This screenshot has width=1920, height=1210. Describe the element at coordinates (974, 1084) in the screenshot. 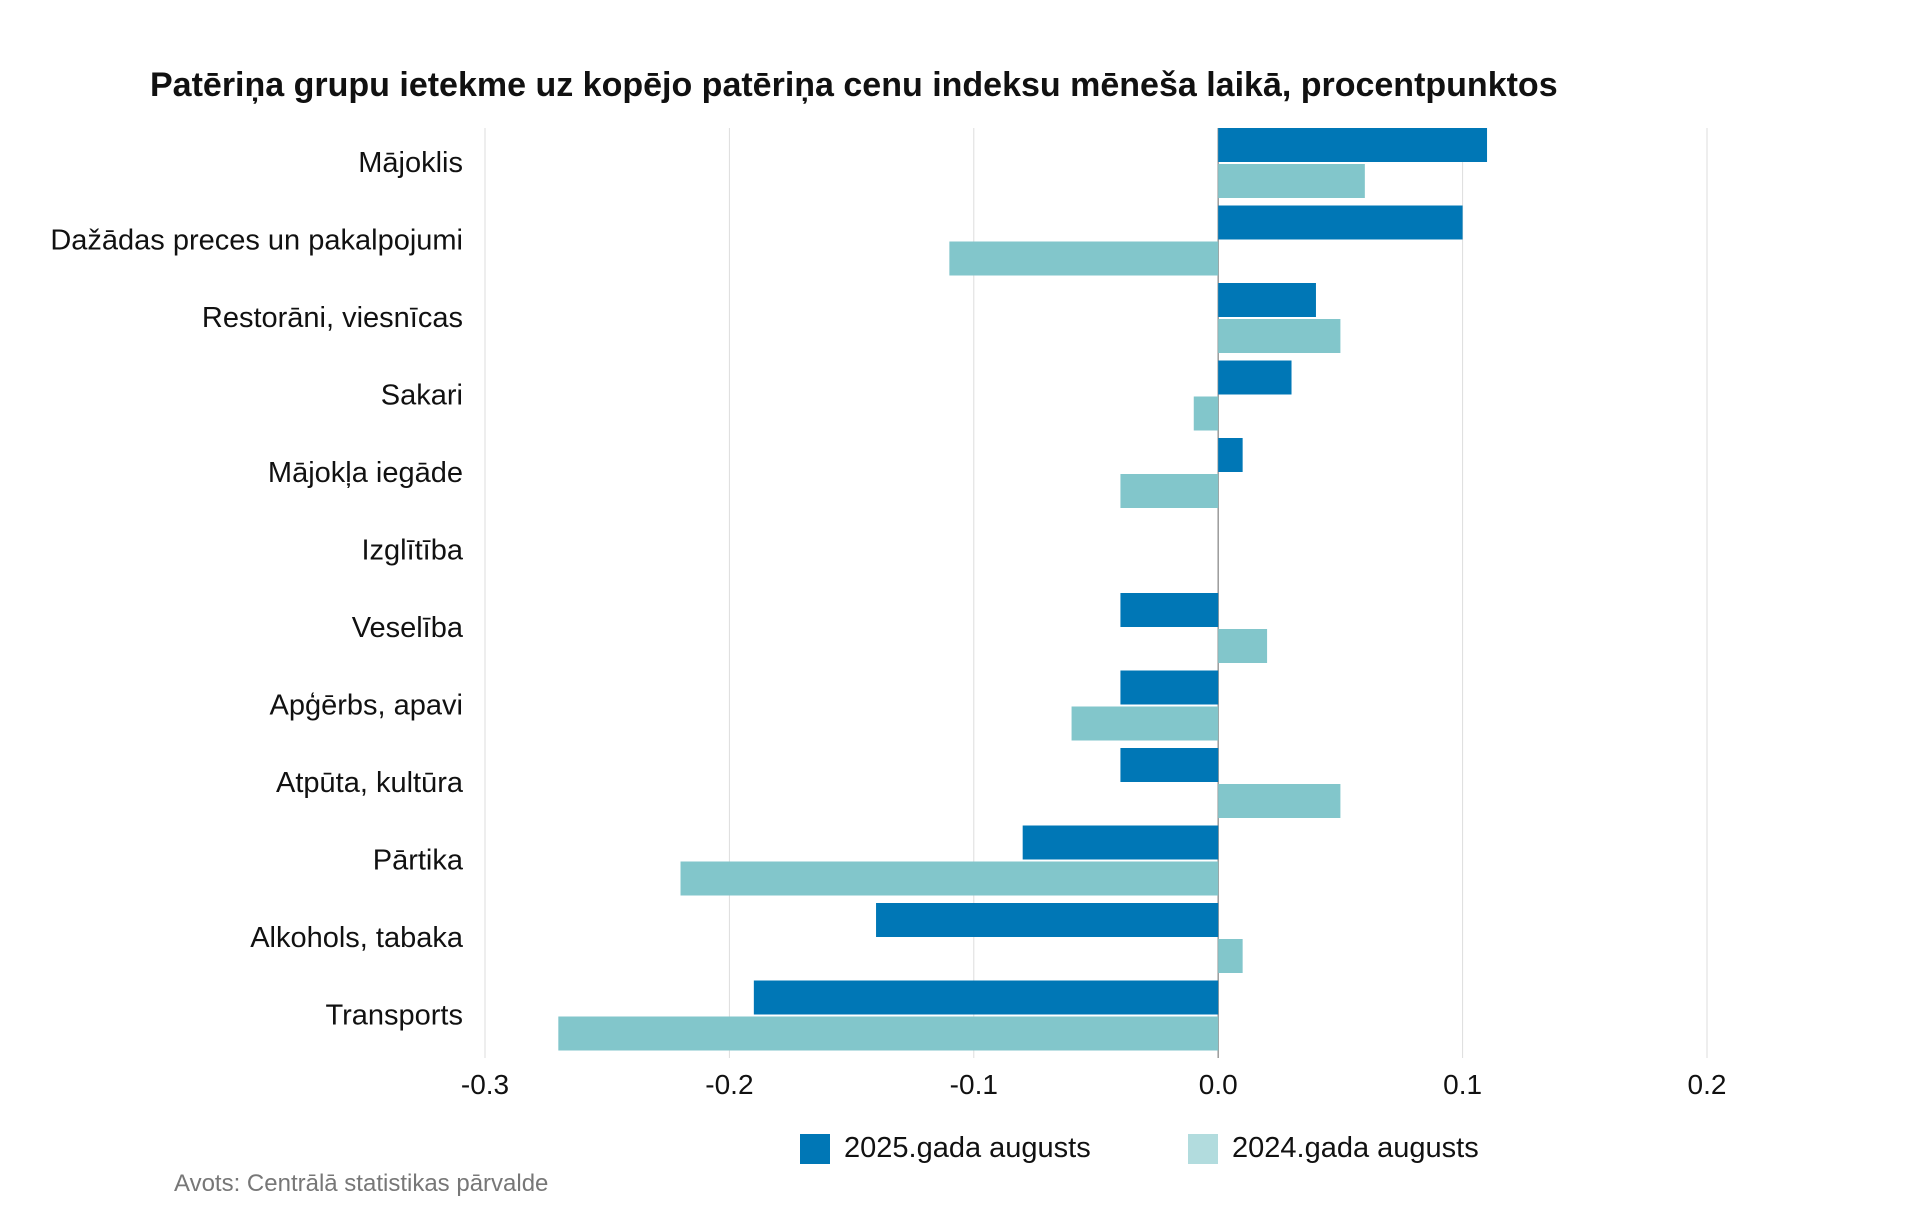

I see `x-tick-label: -0.1` at that location.